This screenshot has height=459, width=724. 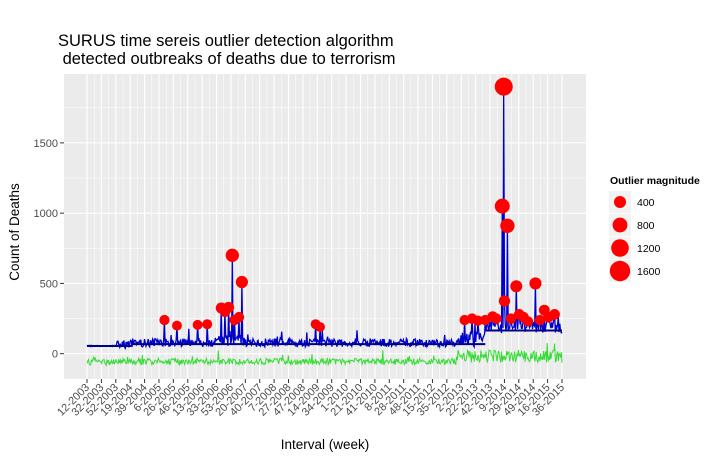 I want to click on legend: Outlier magnitude 400 800 1200 1600, so click(x=654, y=228).